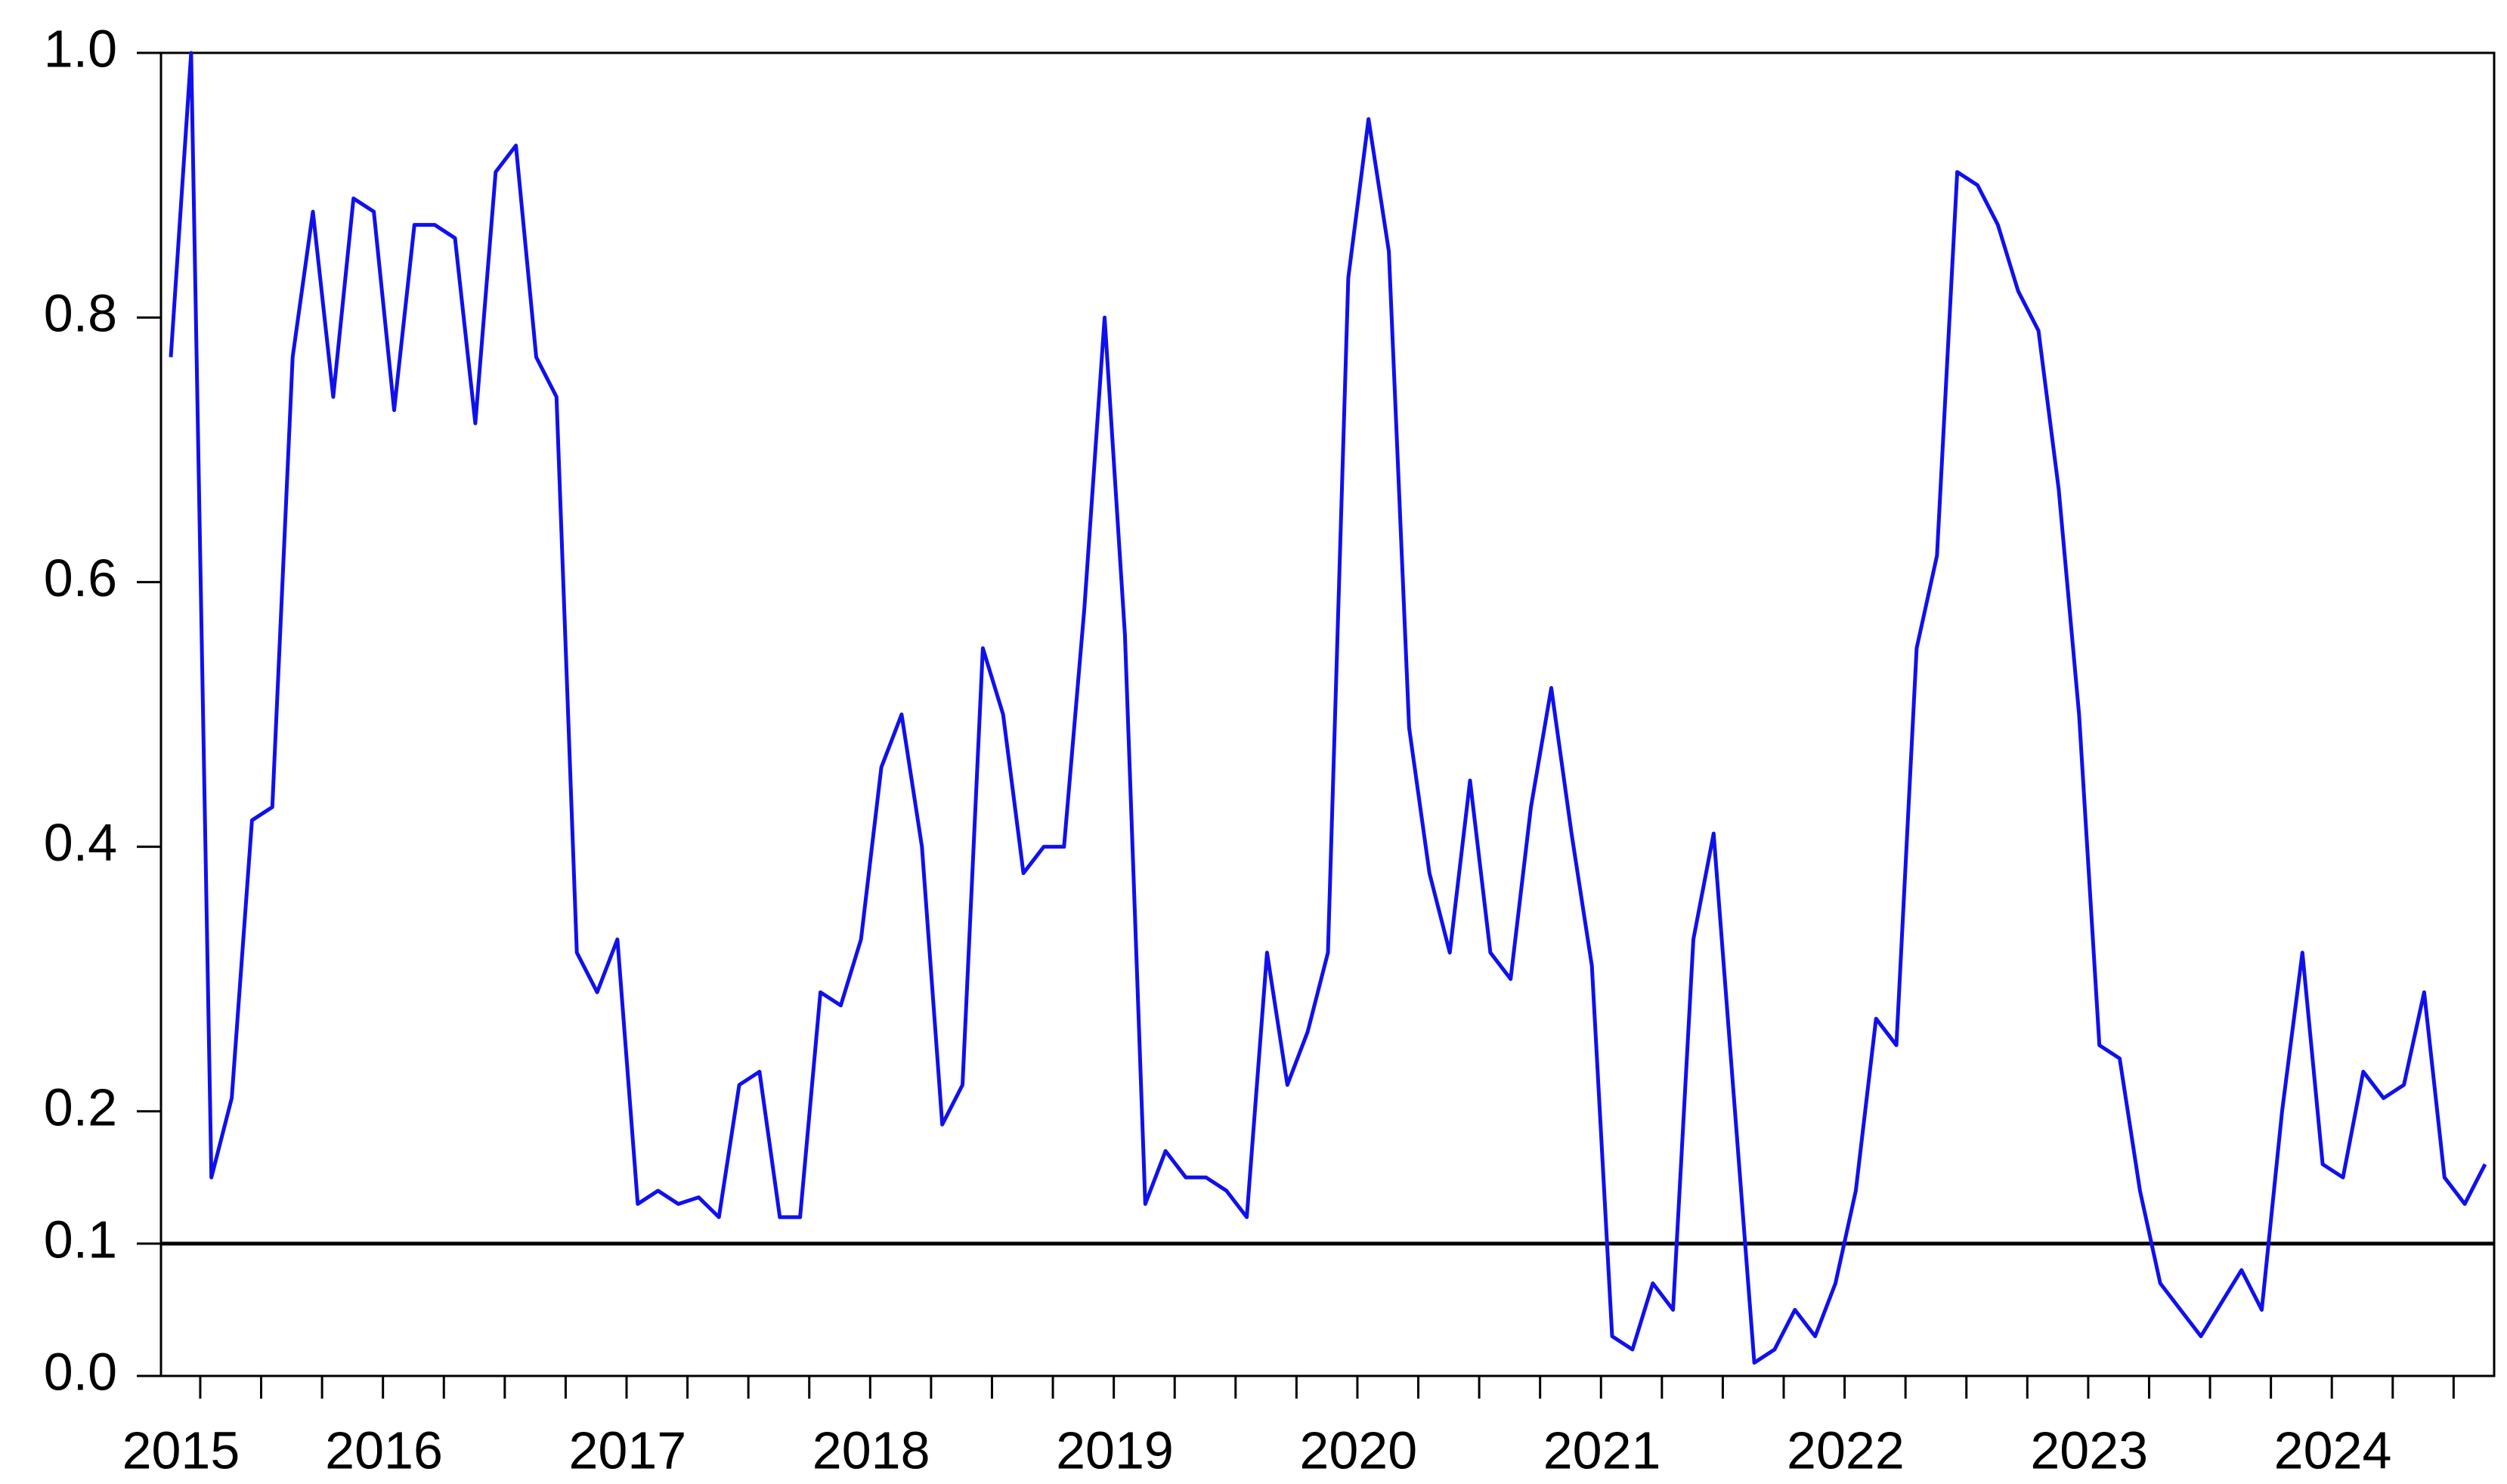 This screenshot has width=2507, height=1484. I want to click on x-tick-label: 2016, so click(384, 1450).